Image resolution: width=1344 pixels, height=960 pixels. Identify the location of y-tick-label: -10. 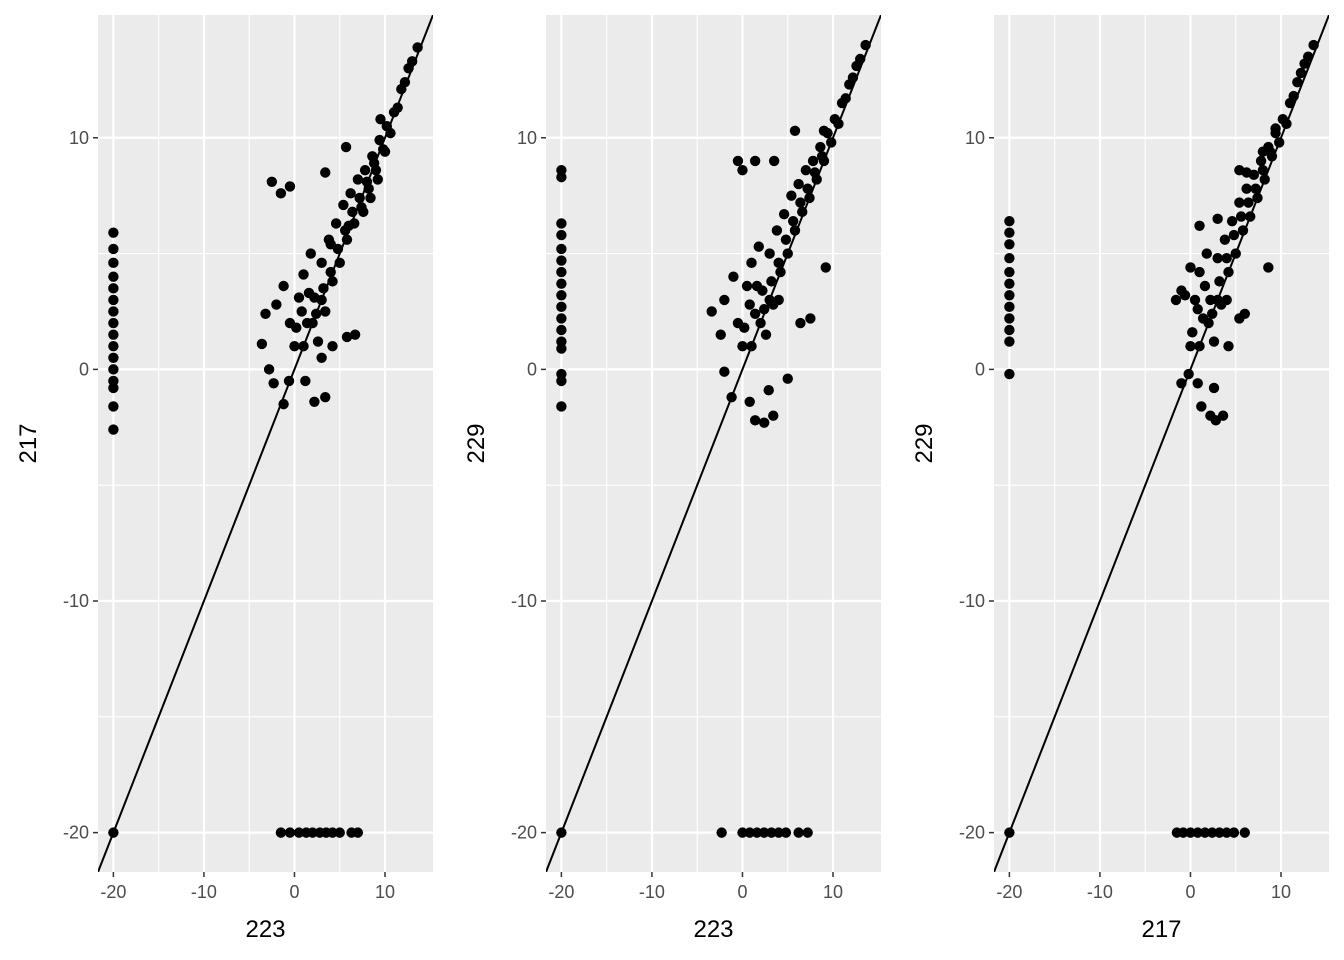
(76, 601).